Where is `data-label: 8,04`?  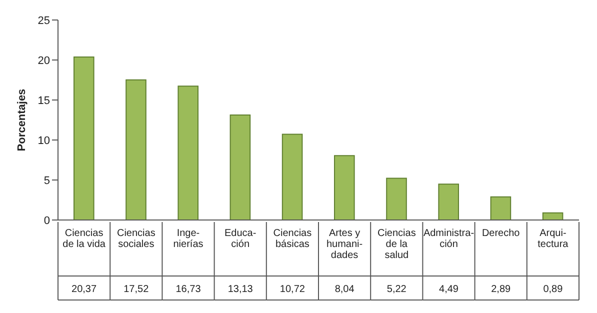 data-label: 8,04 is located at coordinates (344, 289).